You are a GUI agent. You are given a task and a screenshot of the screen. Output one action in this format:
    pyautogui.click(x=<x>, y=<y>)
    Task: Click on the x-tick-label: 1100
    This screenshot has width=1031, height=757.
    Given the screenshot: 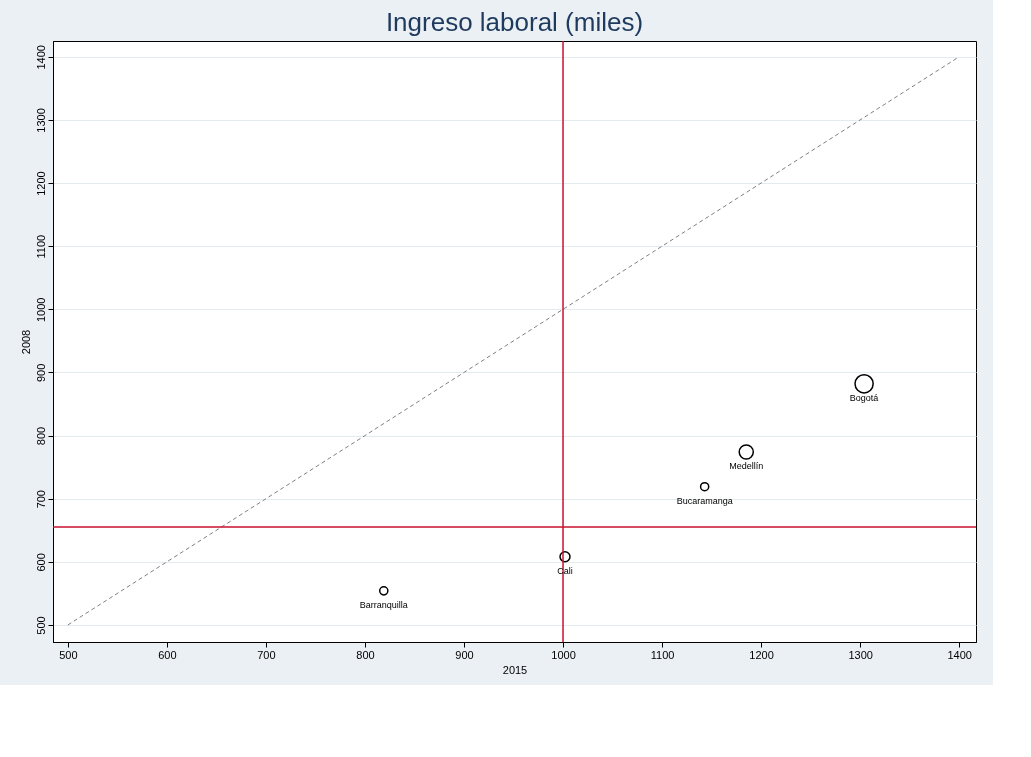 What is the action you would take?
    pyautogui.click(x=662, y=654)
    